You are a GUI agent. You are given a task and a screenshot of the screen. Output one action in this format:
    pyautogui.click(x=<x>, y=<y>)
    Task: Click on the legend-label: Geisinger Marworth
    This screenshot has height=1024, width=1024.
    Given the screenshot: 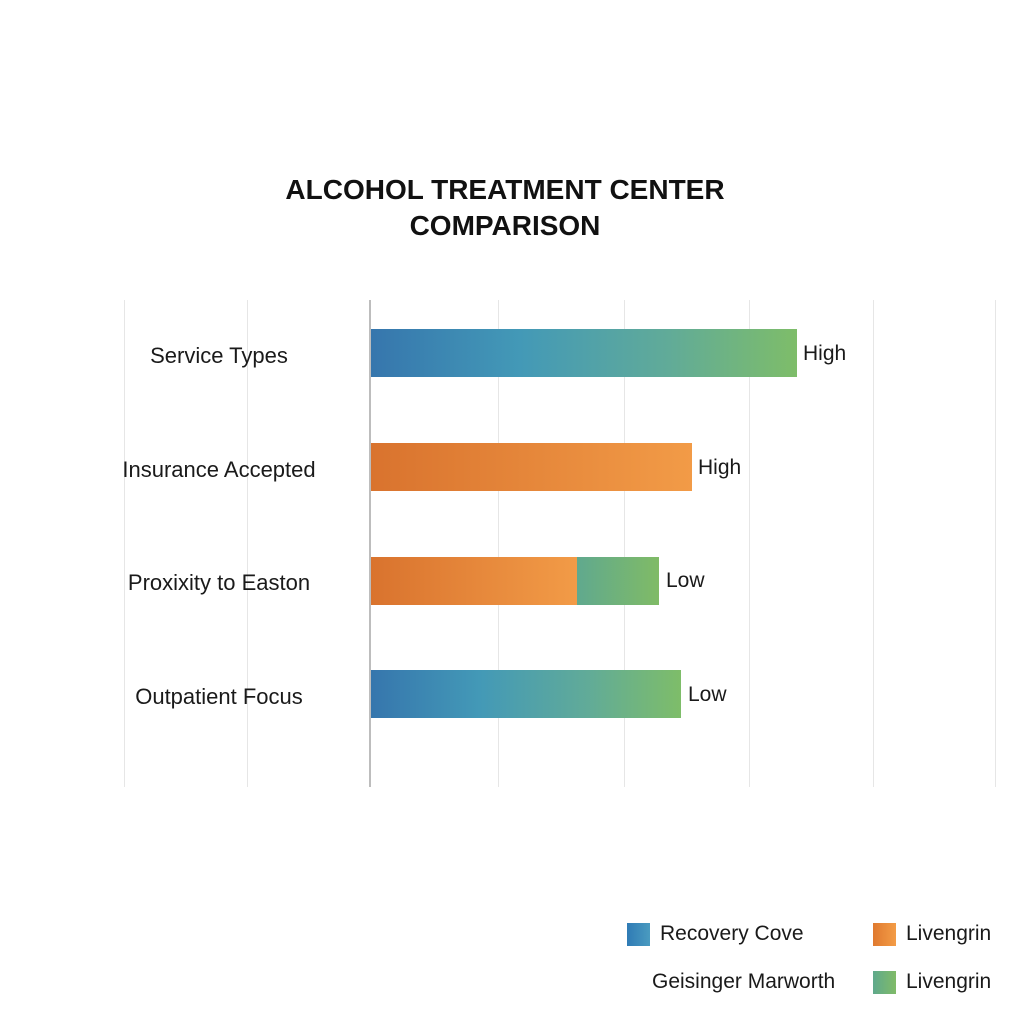 What is the action you would take?
    pyautogui.click(x=744, y=981)
    